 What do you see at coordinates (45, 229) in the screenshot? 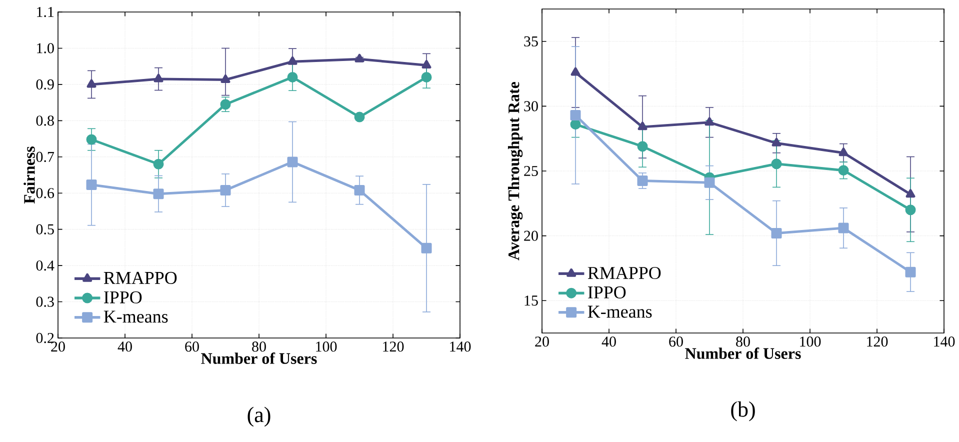
I see `y-tick-label: 0.5` at bounding box center [45, 229].